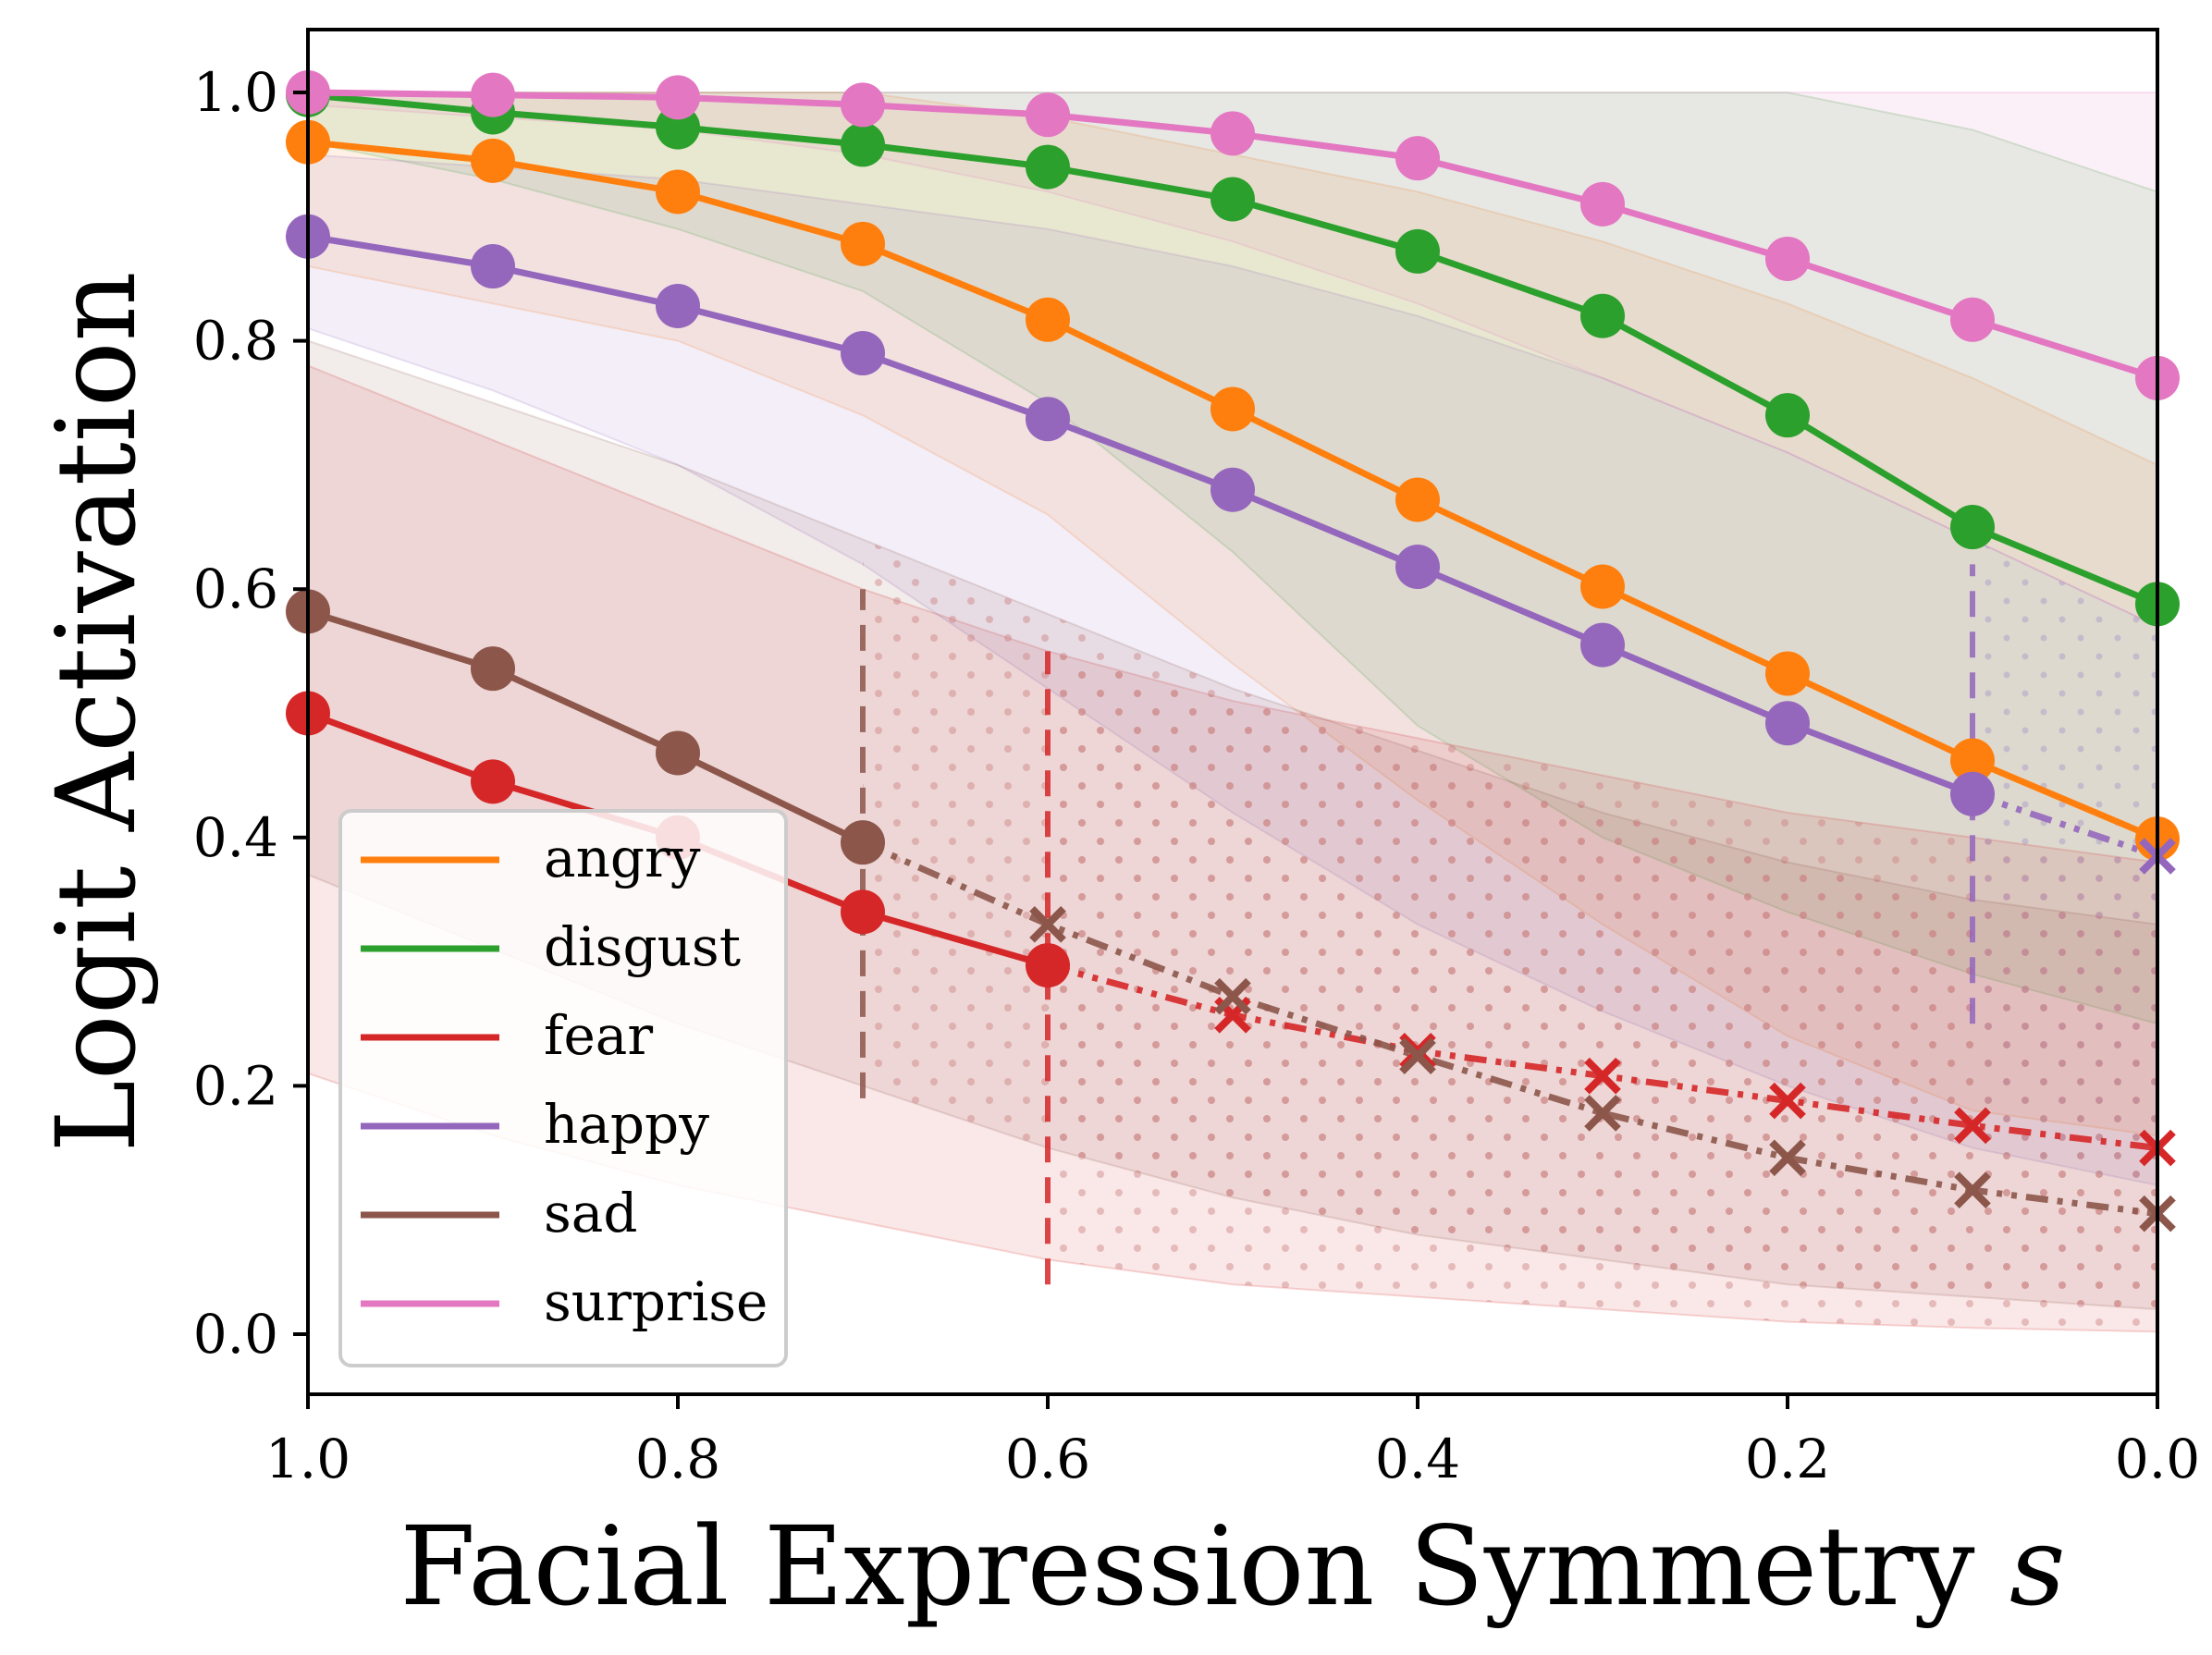 This screenshot has height=1655, width=2212. I want to click on legend-label-surprise: surprise, so click(656, 1302).